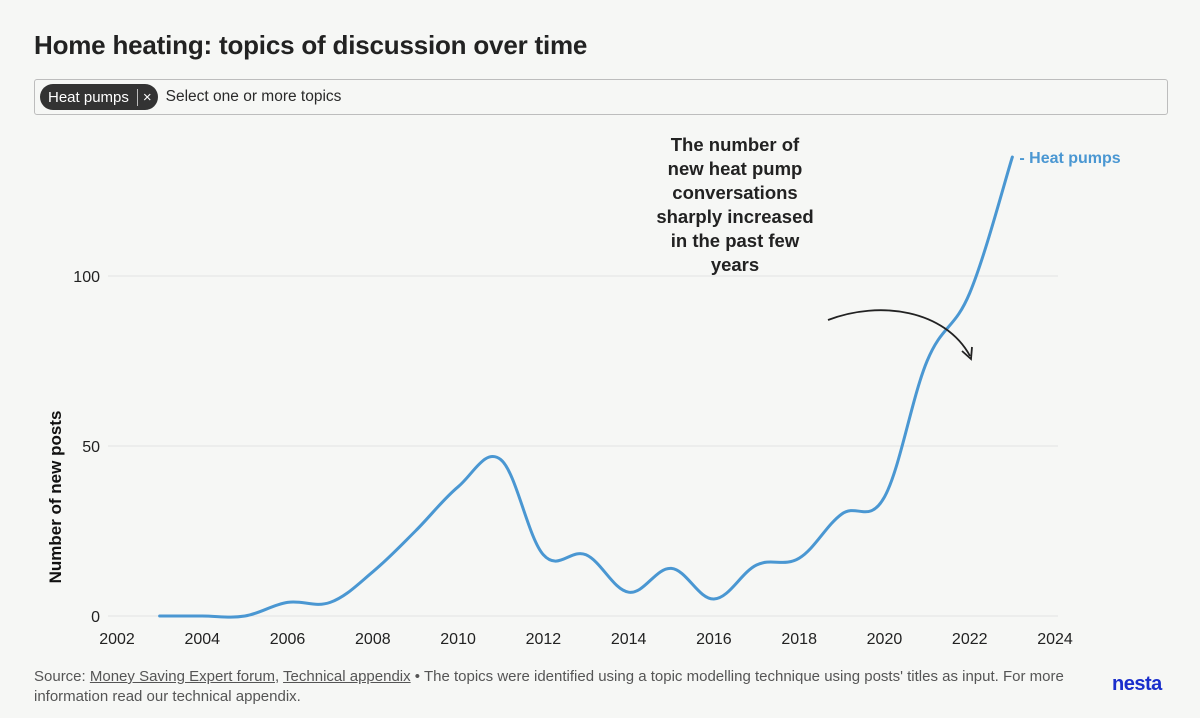 This screenshot has height=718, width=1200. I want to click on annotation-line: conversations, so click(734, 192).